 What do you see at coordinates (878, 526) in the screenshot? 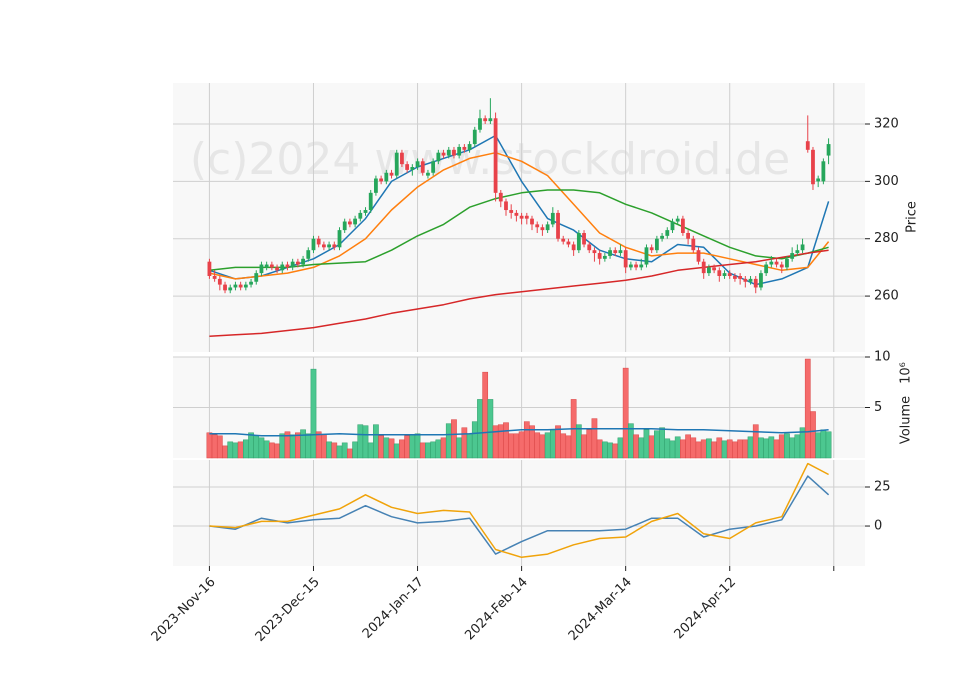
I see `y-tick-label: 0` at bounding box center [878, 526].